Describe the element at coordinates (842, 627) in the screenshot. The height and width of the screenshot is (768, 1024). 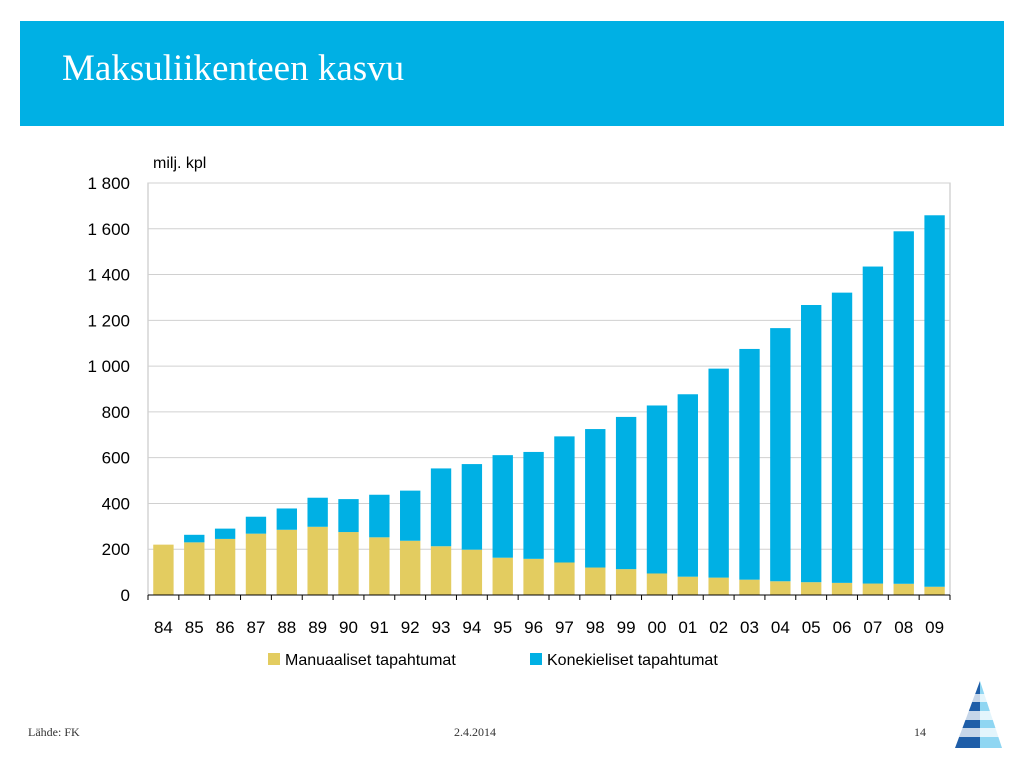
I see `x-tick-label: 06` at that location.